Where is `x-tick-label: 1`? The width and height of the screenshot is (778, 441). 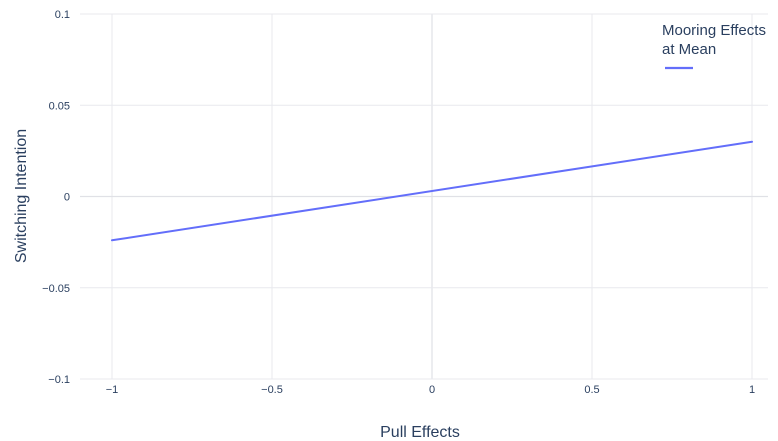 x-tick-label: 1 is located at coordinates (752, 390).